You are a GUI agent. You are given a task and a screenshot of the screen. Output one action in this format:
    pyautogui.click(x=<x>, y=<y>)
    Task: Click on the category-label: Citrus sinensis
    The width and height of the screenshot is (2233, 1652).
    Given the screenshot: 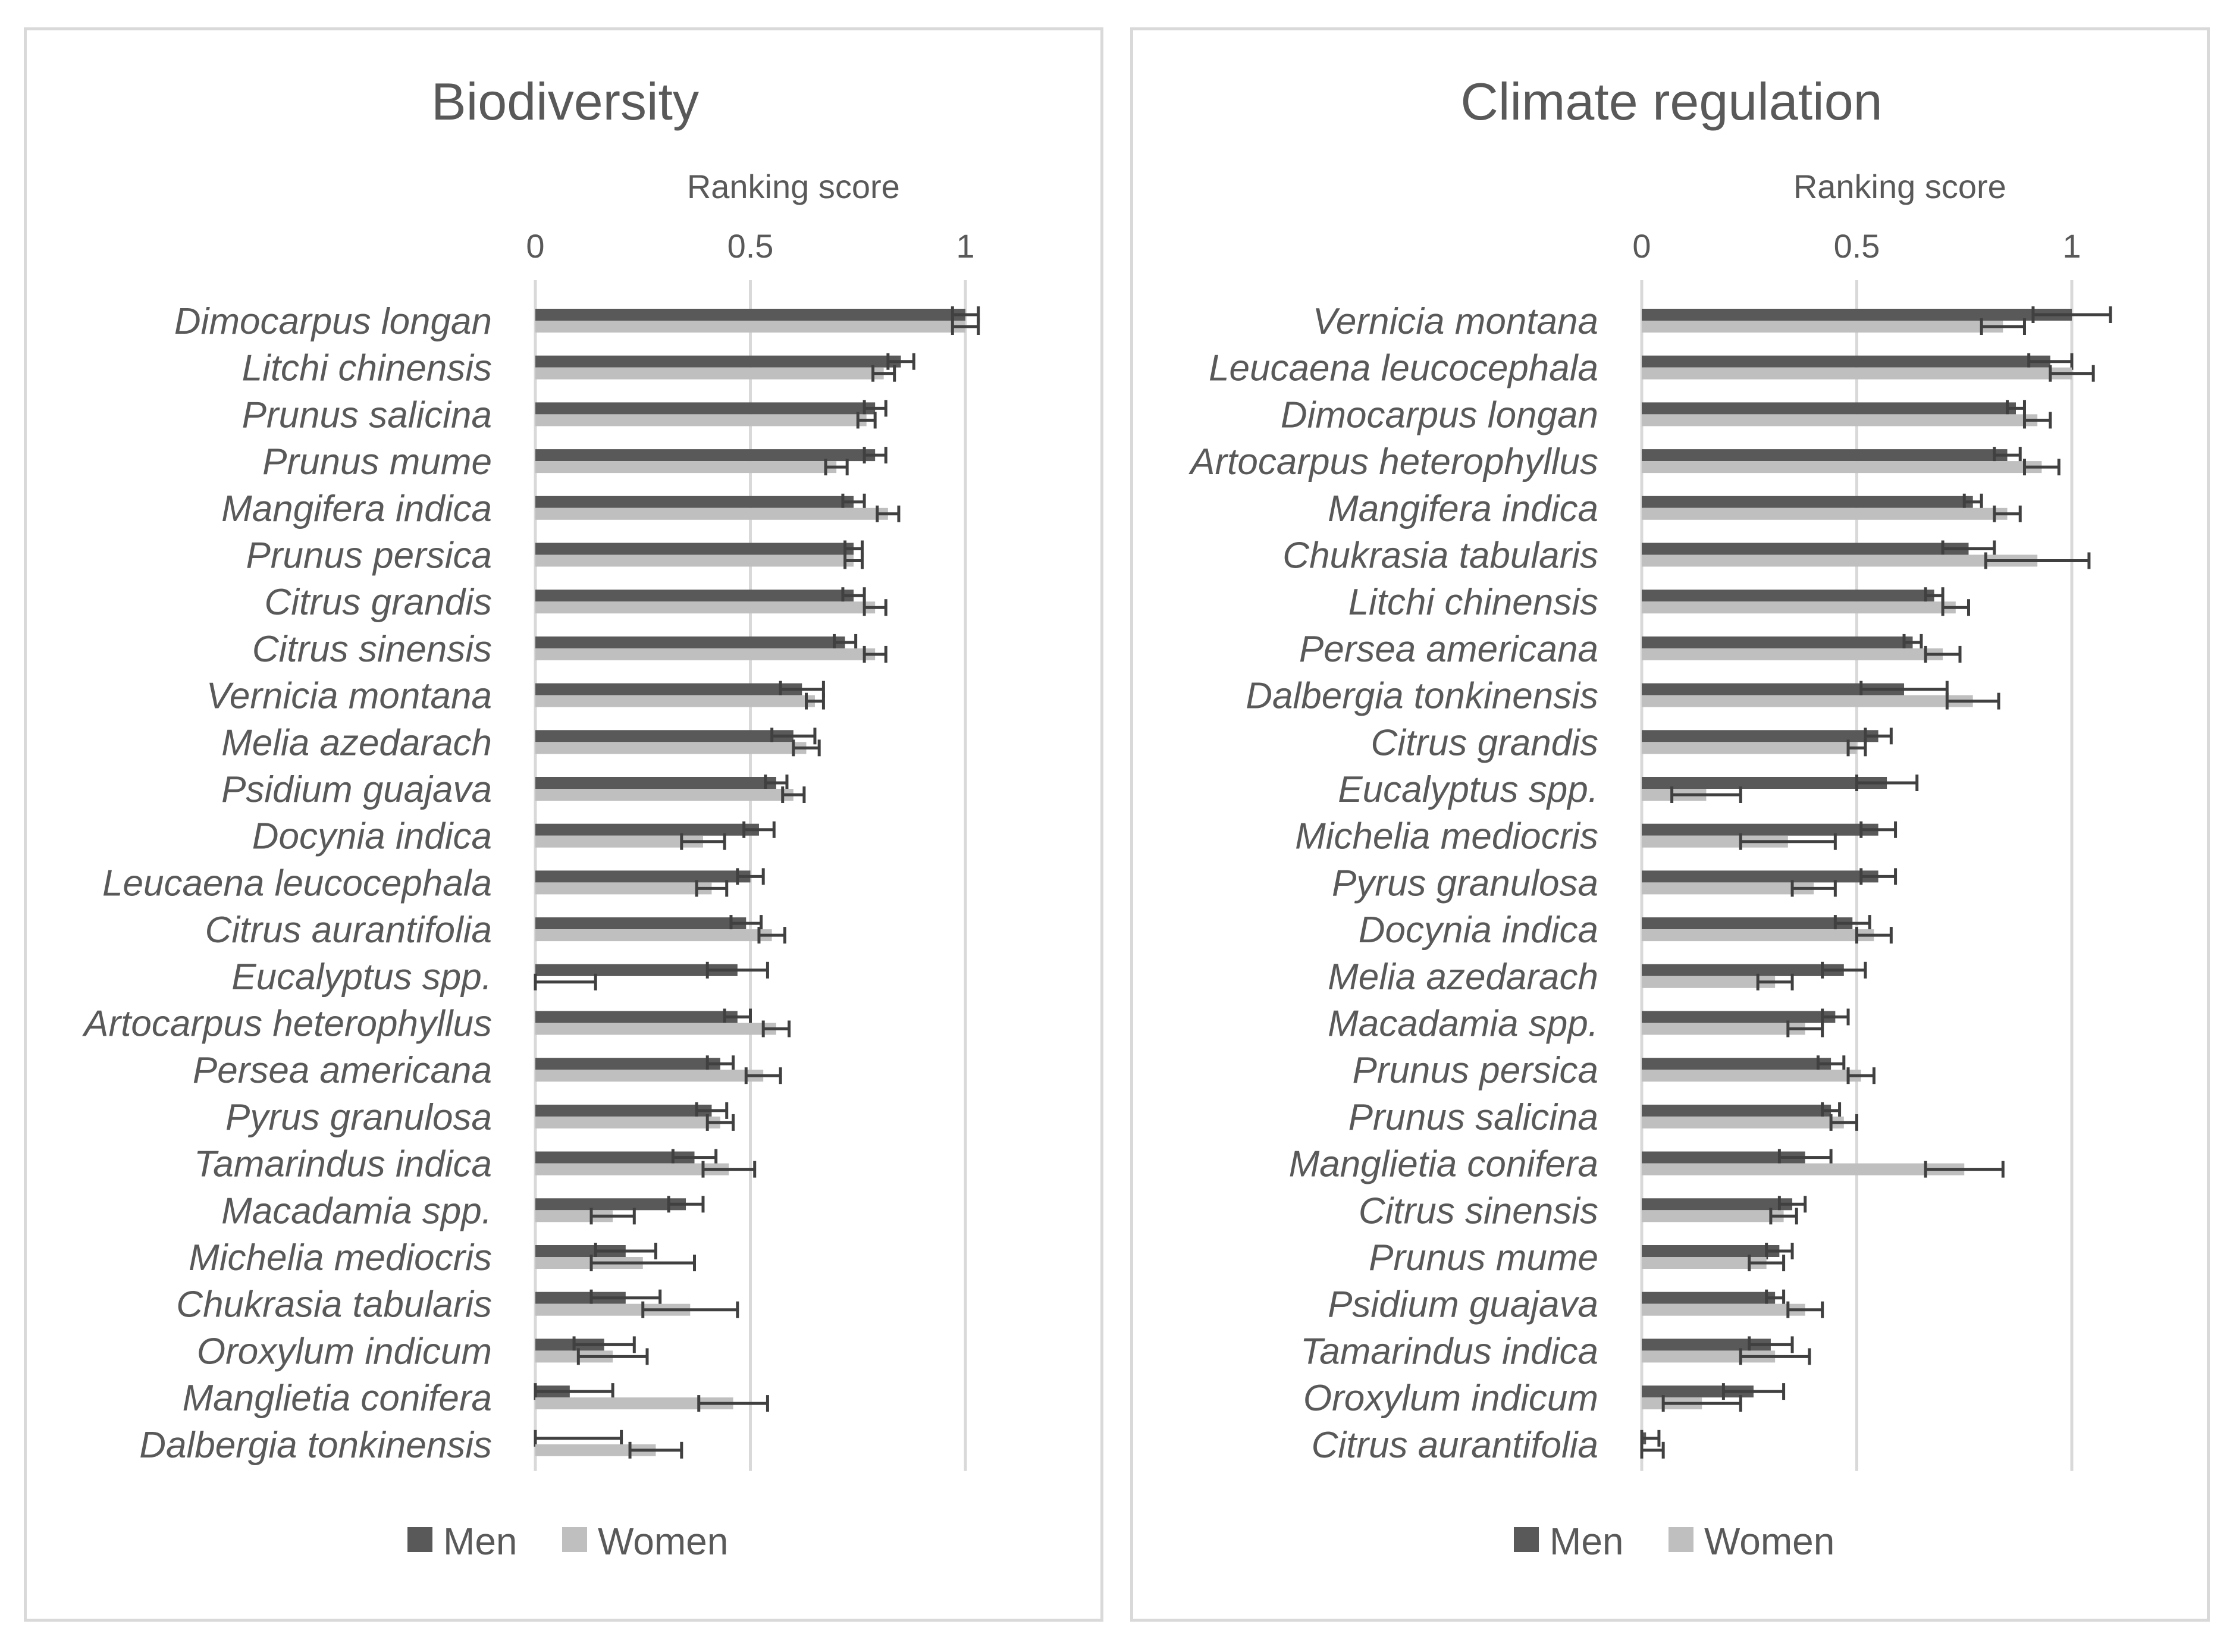 What is the action you would take?
    pyautogui.click(x=372, y=649)
    